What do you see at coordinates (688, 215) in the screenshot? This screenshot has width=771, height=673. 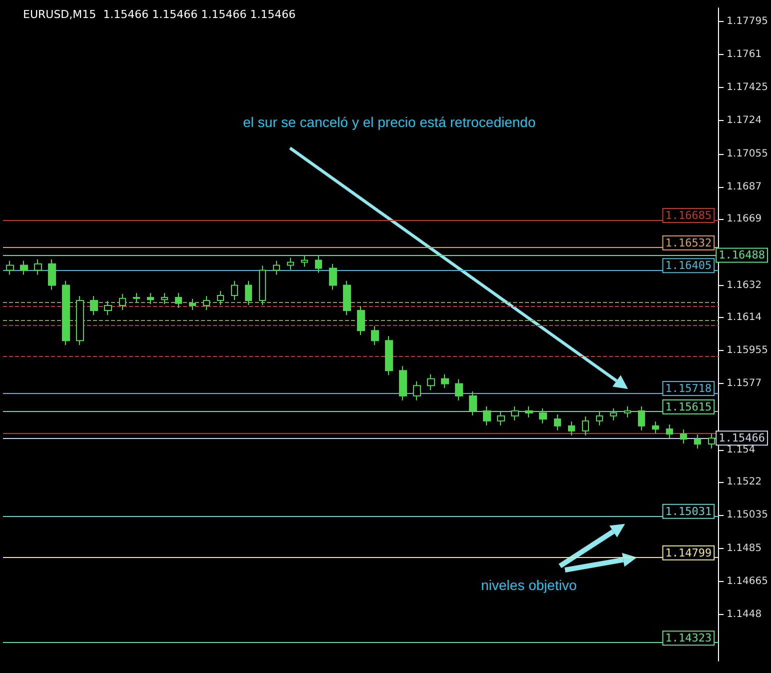 I see `ref-line-label: 1.16685` at bounding box center [688, 215].